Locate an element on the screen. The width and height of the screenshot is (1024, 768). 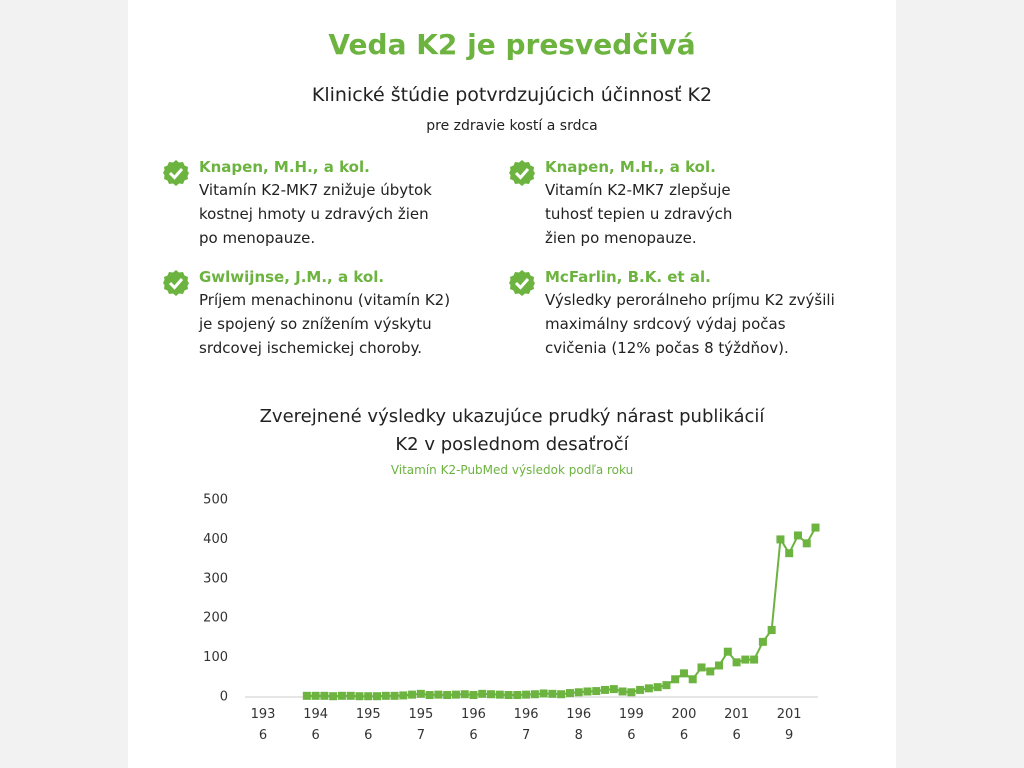
y-tick-label: 300 is located at coordinates (215, 578).